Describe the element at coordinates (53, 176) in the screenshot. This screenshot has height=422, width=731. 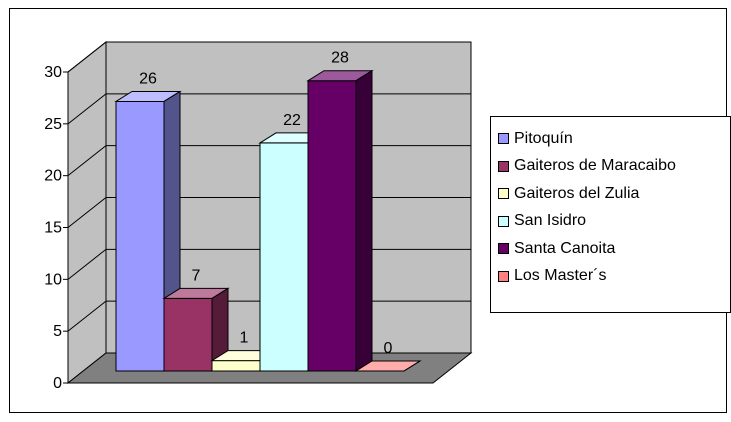
I see `y-tick-label: 20` at that location.